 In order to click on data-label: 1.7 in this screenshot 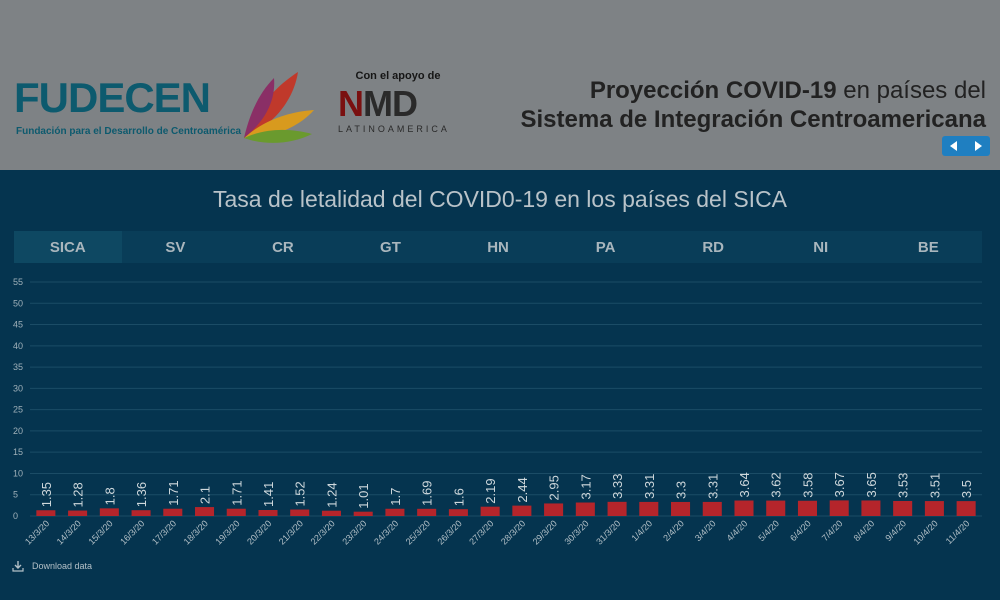, I will do `click(395, 497)`.